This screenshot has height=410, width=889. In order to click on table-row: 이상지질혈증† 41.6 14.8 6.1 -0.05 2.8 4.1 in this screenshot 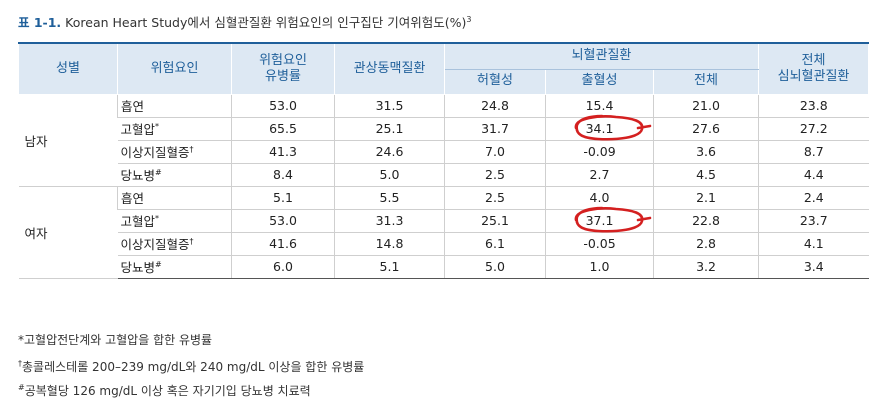, I will do `click(444, 244)`.